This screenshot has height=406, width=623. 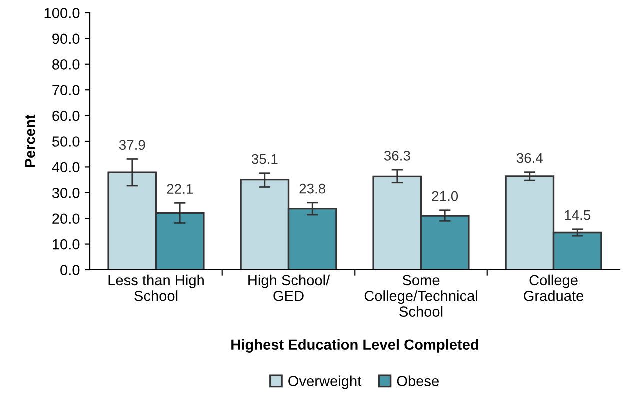 What do you see at coordinates (265, 159) in the screenshot?
I see `data-label: 35.1` at bounding box center [265, 159].